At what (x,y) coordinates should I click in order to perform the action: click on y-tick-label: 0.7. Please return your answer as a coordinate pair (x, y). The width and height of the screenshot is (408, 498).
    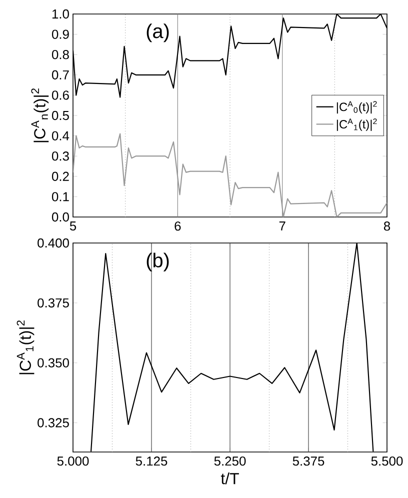
    Looking at the image, I should click on (60, 75).